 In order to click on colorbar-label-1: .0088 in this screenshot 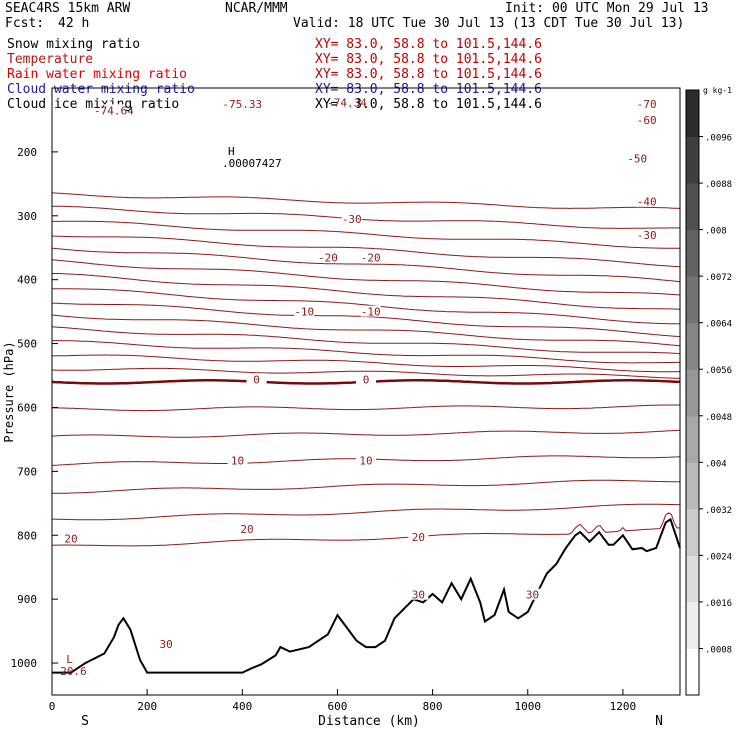, I will do `click(718, 185)`.